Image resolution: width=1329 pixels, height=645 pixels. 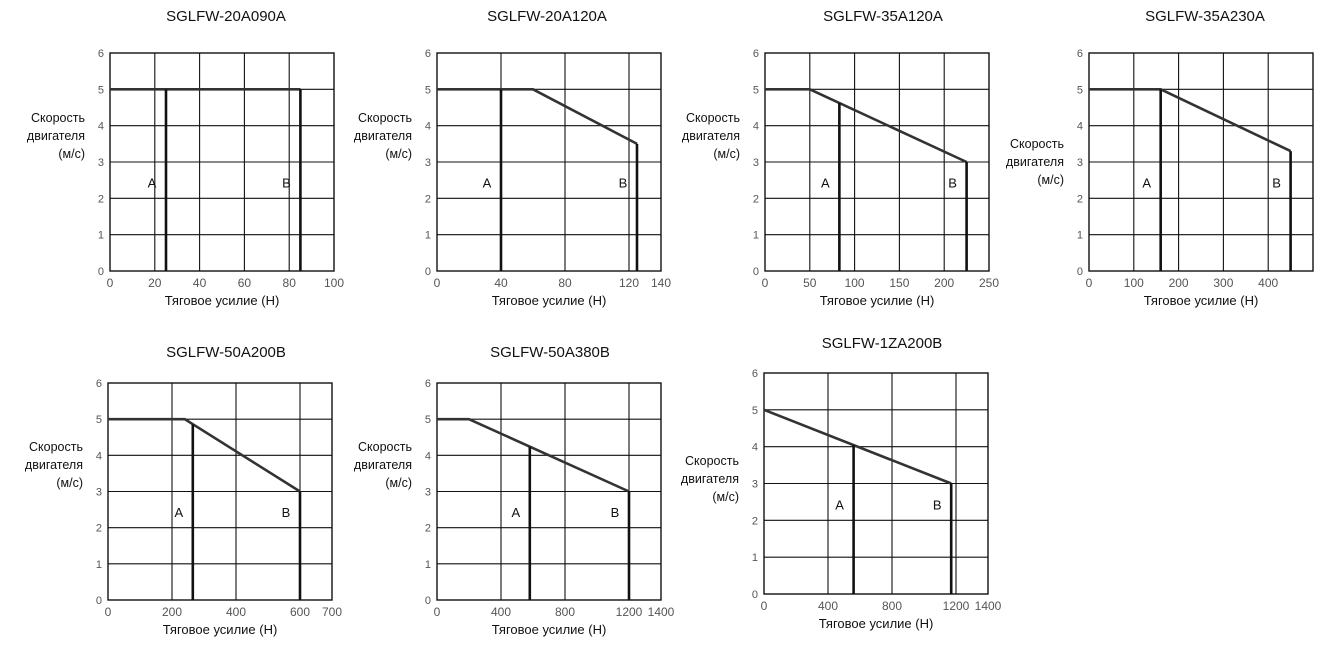 I want to click on chart-title: SGLFW-1ZA200B, so click(x=882, y=343).